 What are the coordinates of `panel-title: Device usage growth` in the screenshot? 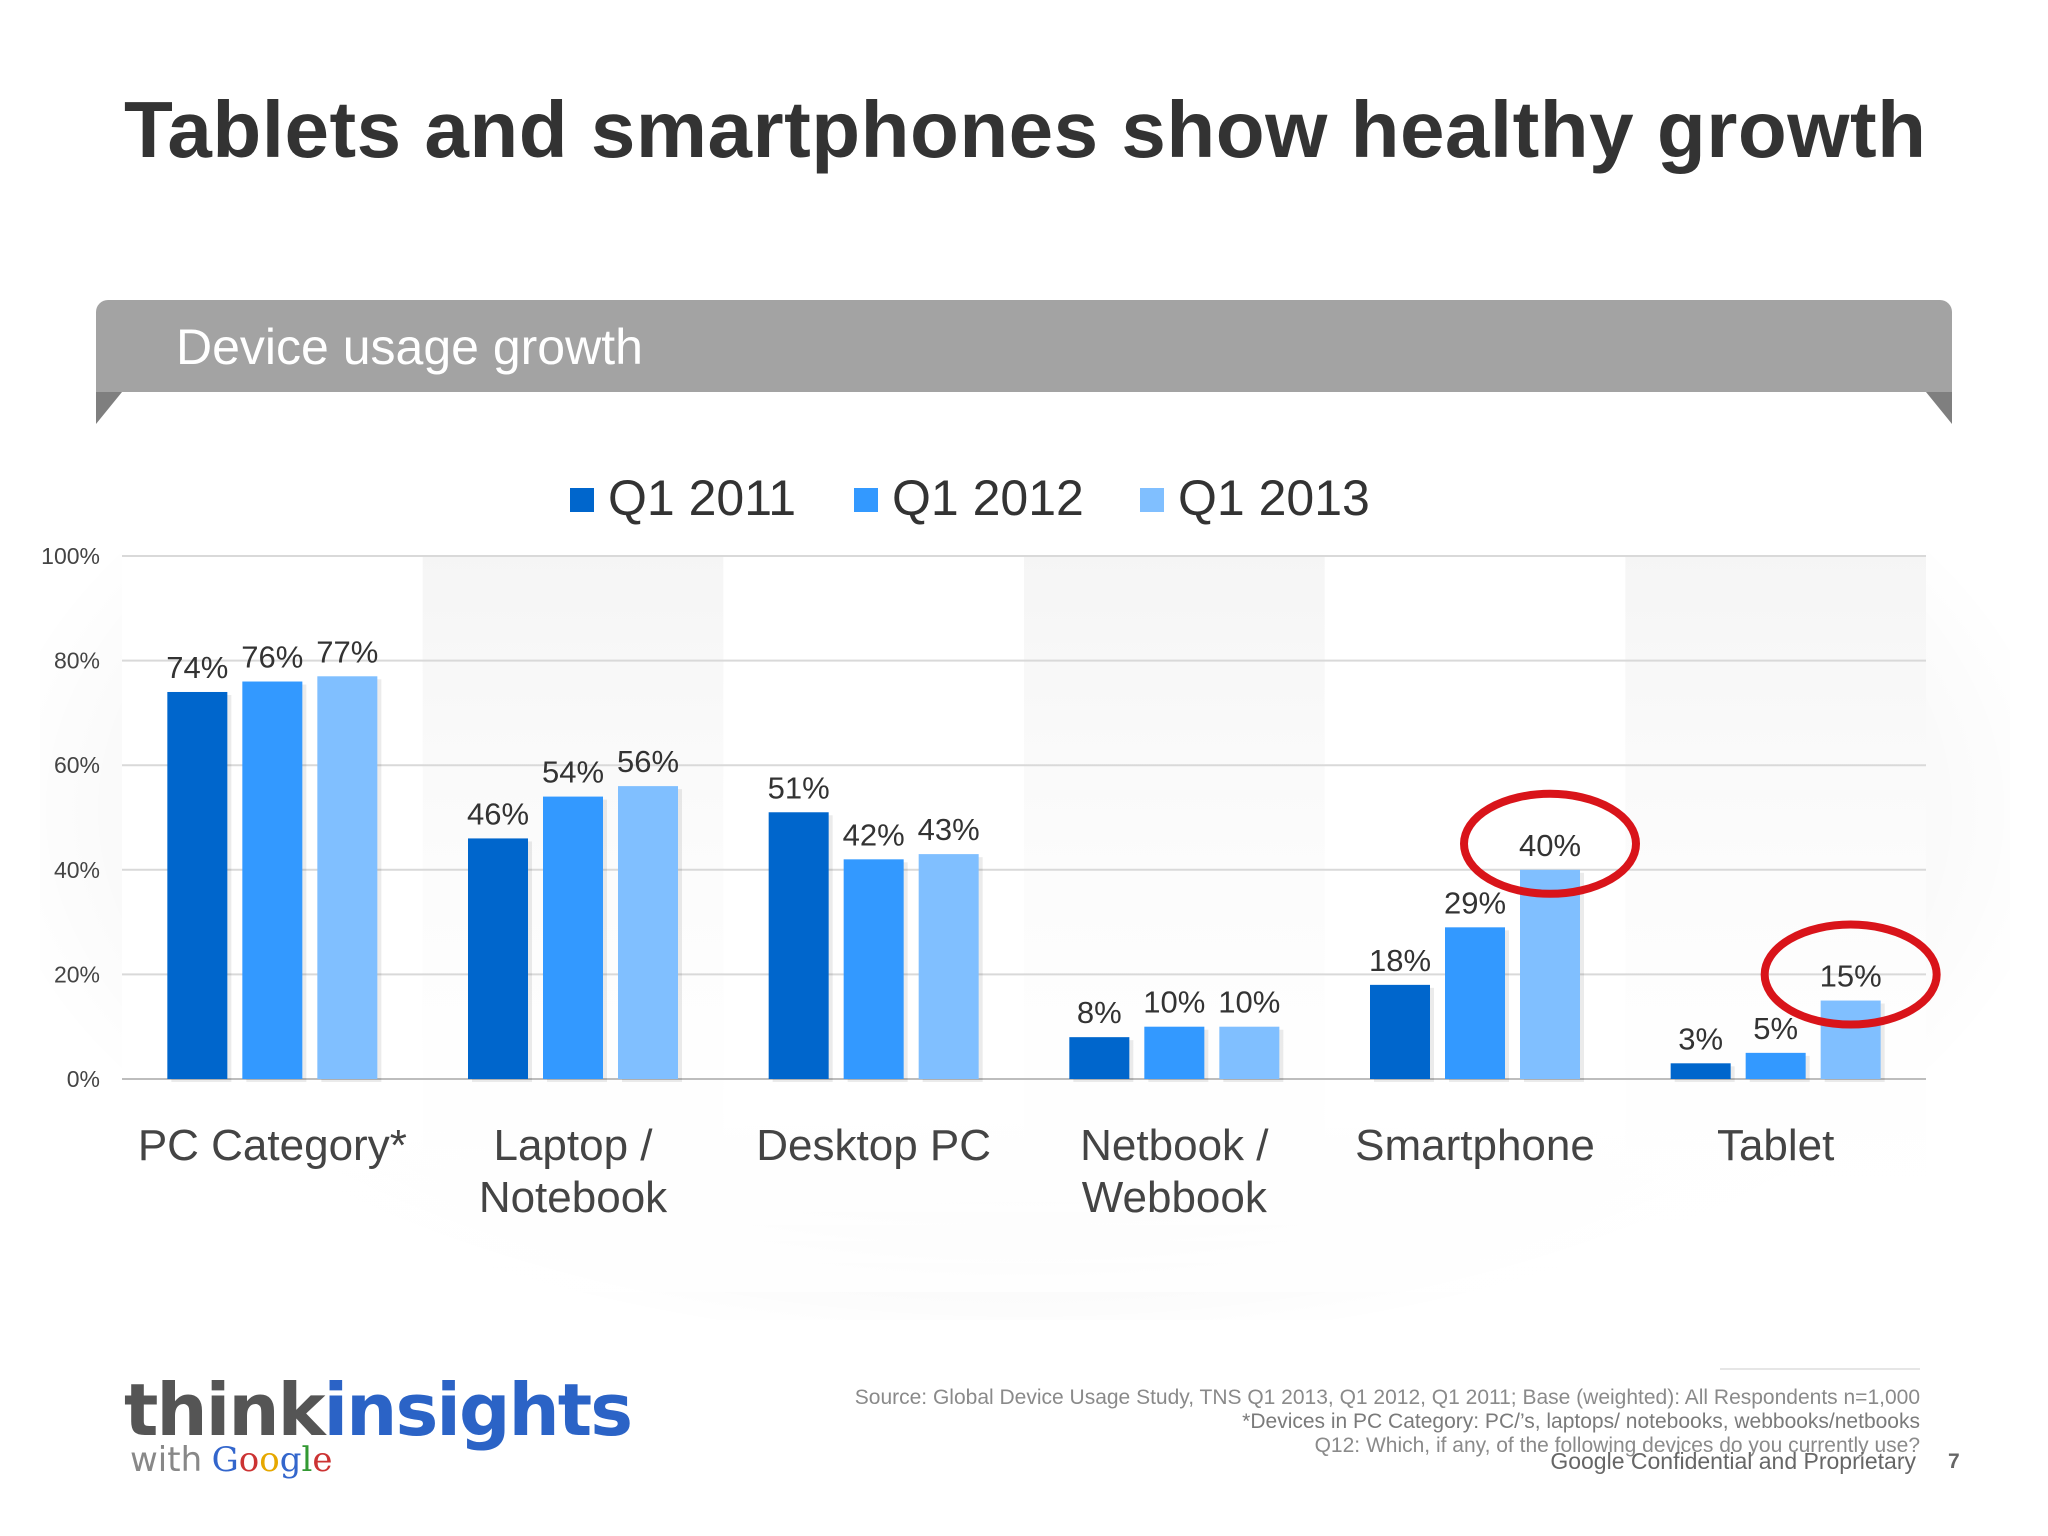 It's located at (409, 347).